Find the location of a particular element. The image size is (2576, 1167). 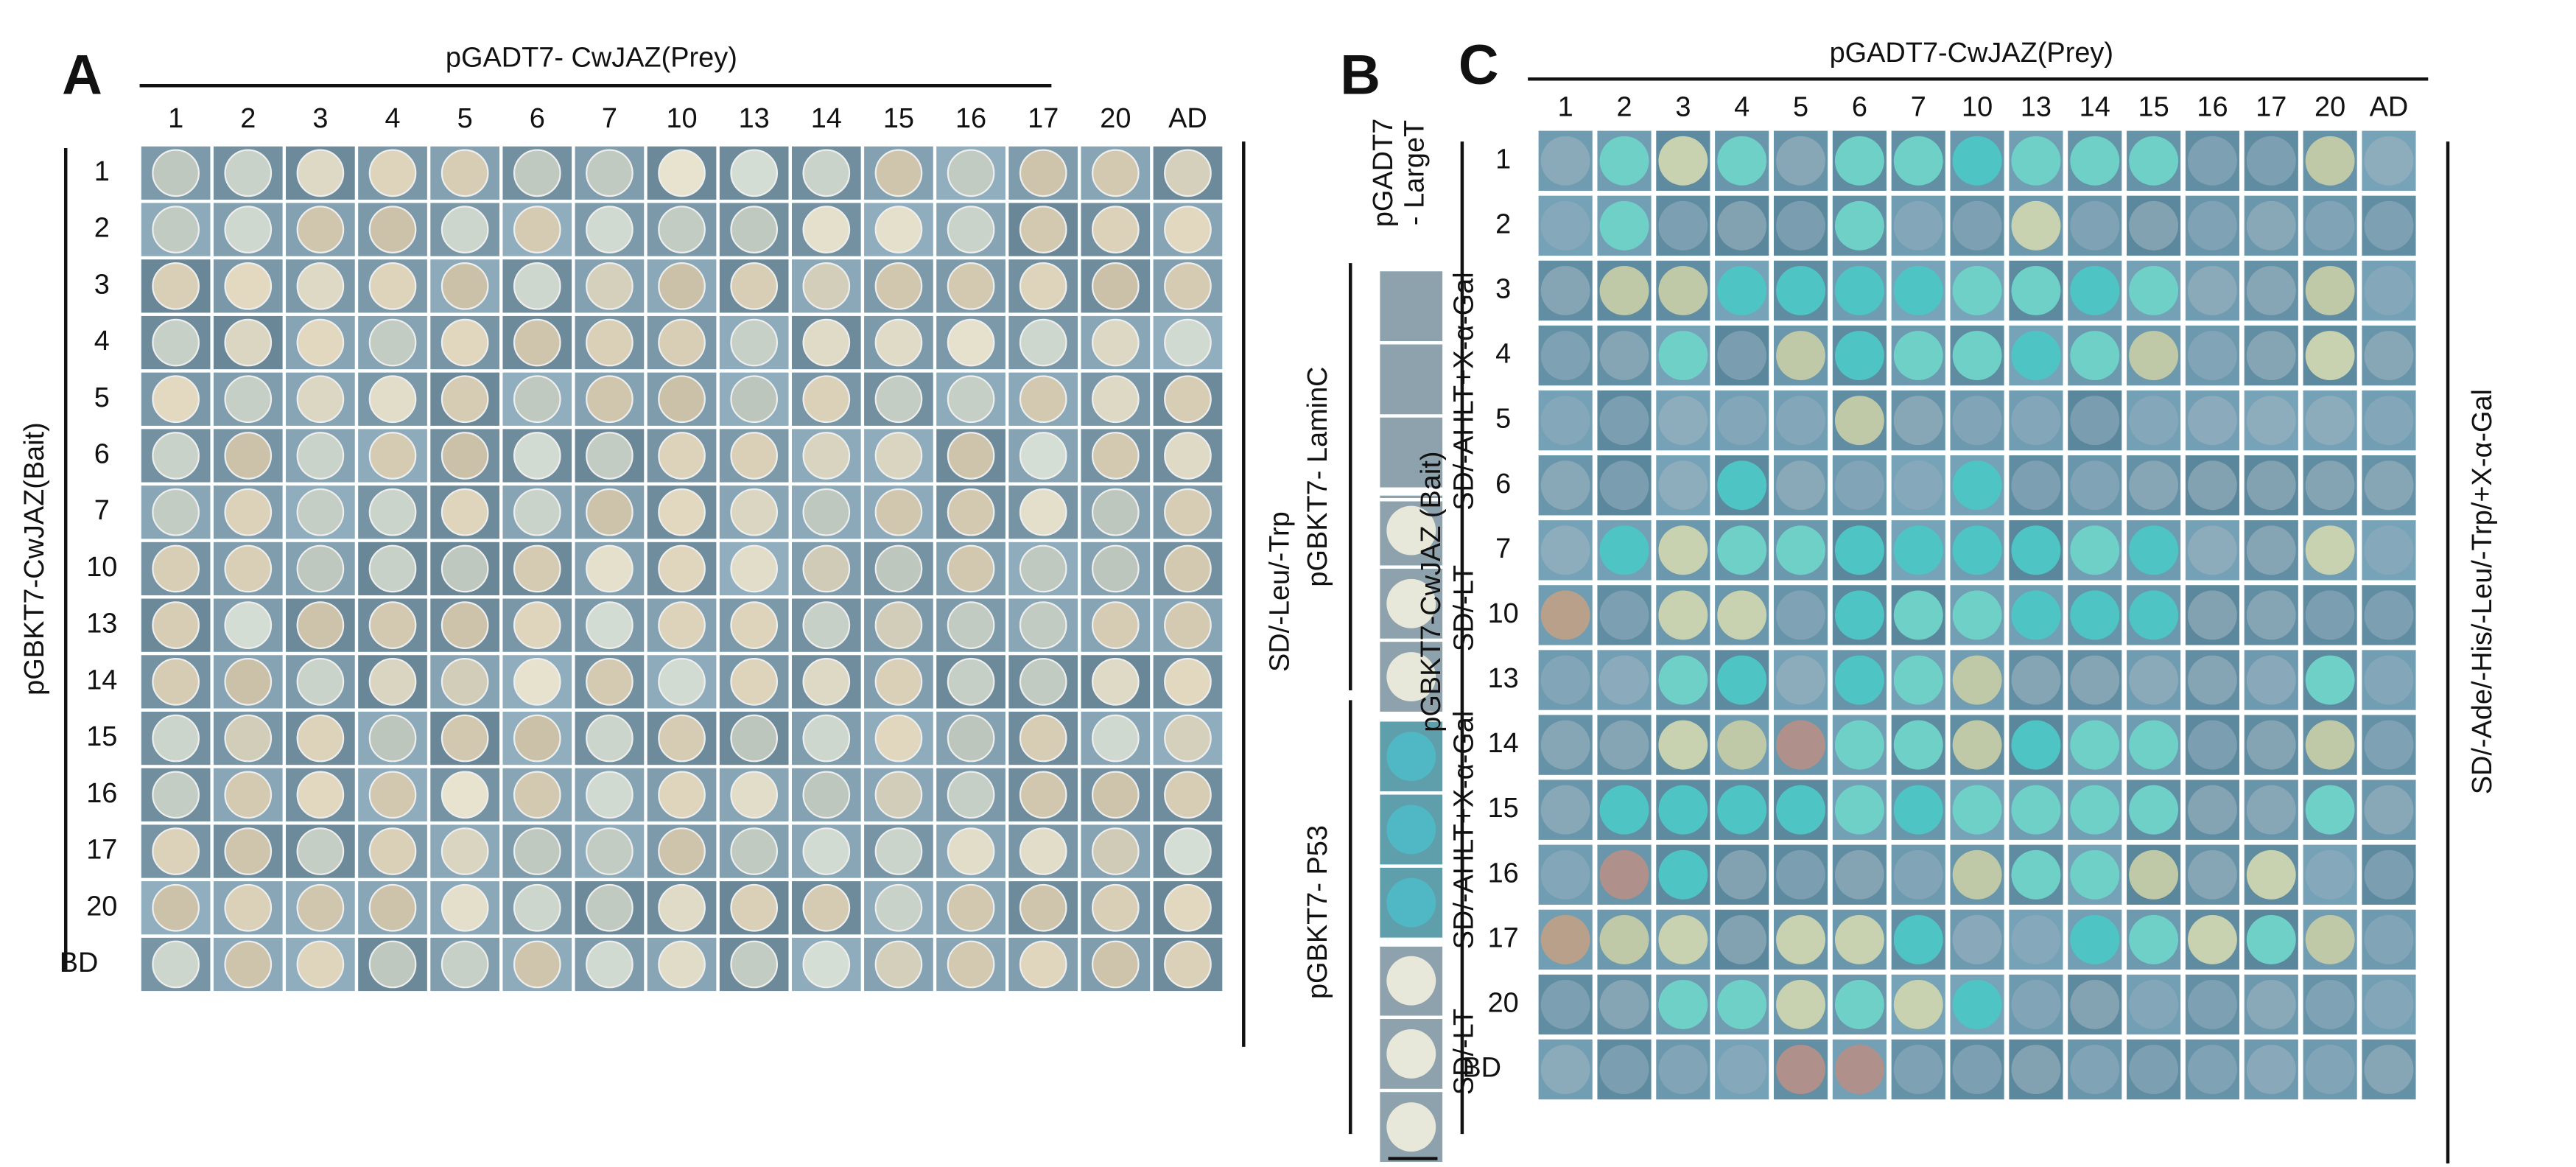

column-label: 15 is located at coordinates (2153, 106).